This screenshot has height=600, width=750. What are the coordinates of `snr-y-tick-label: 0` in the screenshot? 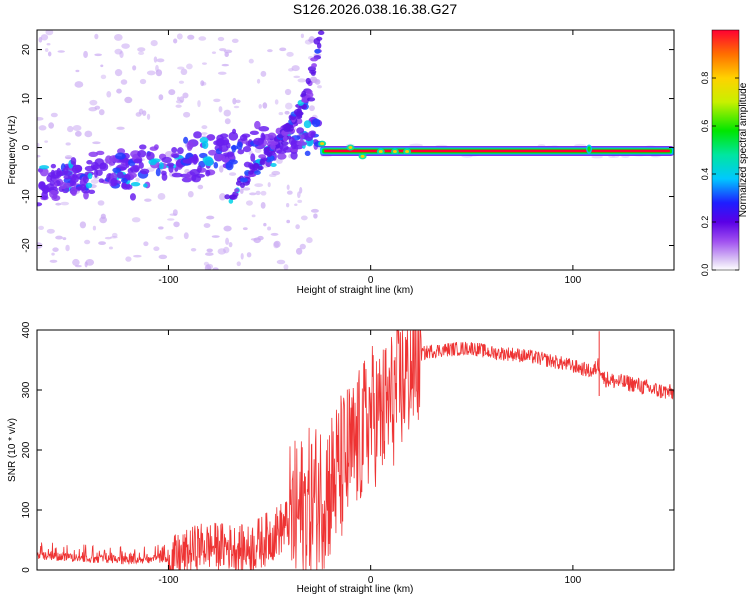 It's located at (26, 570).